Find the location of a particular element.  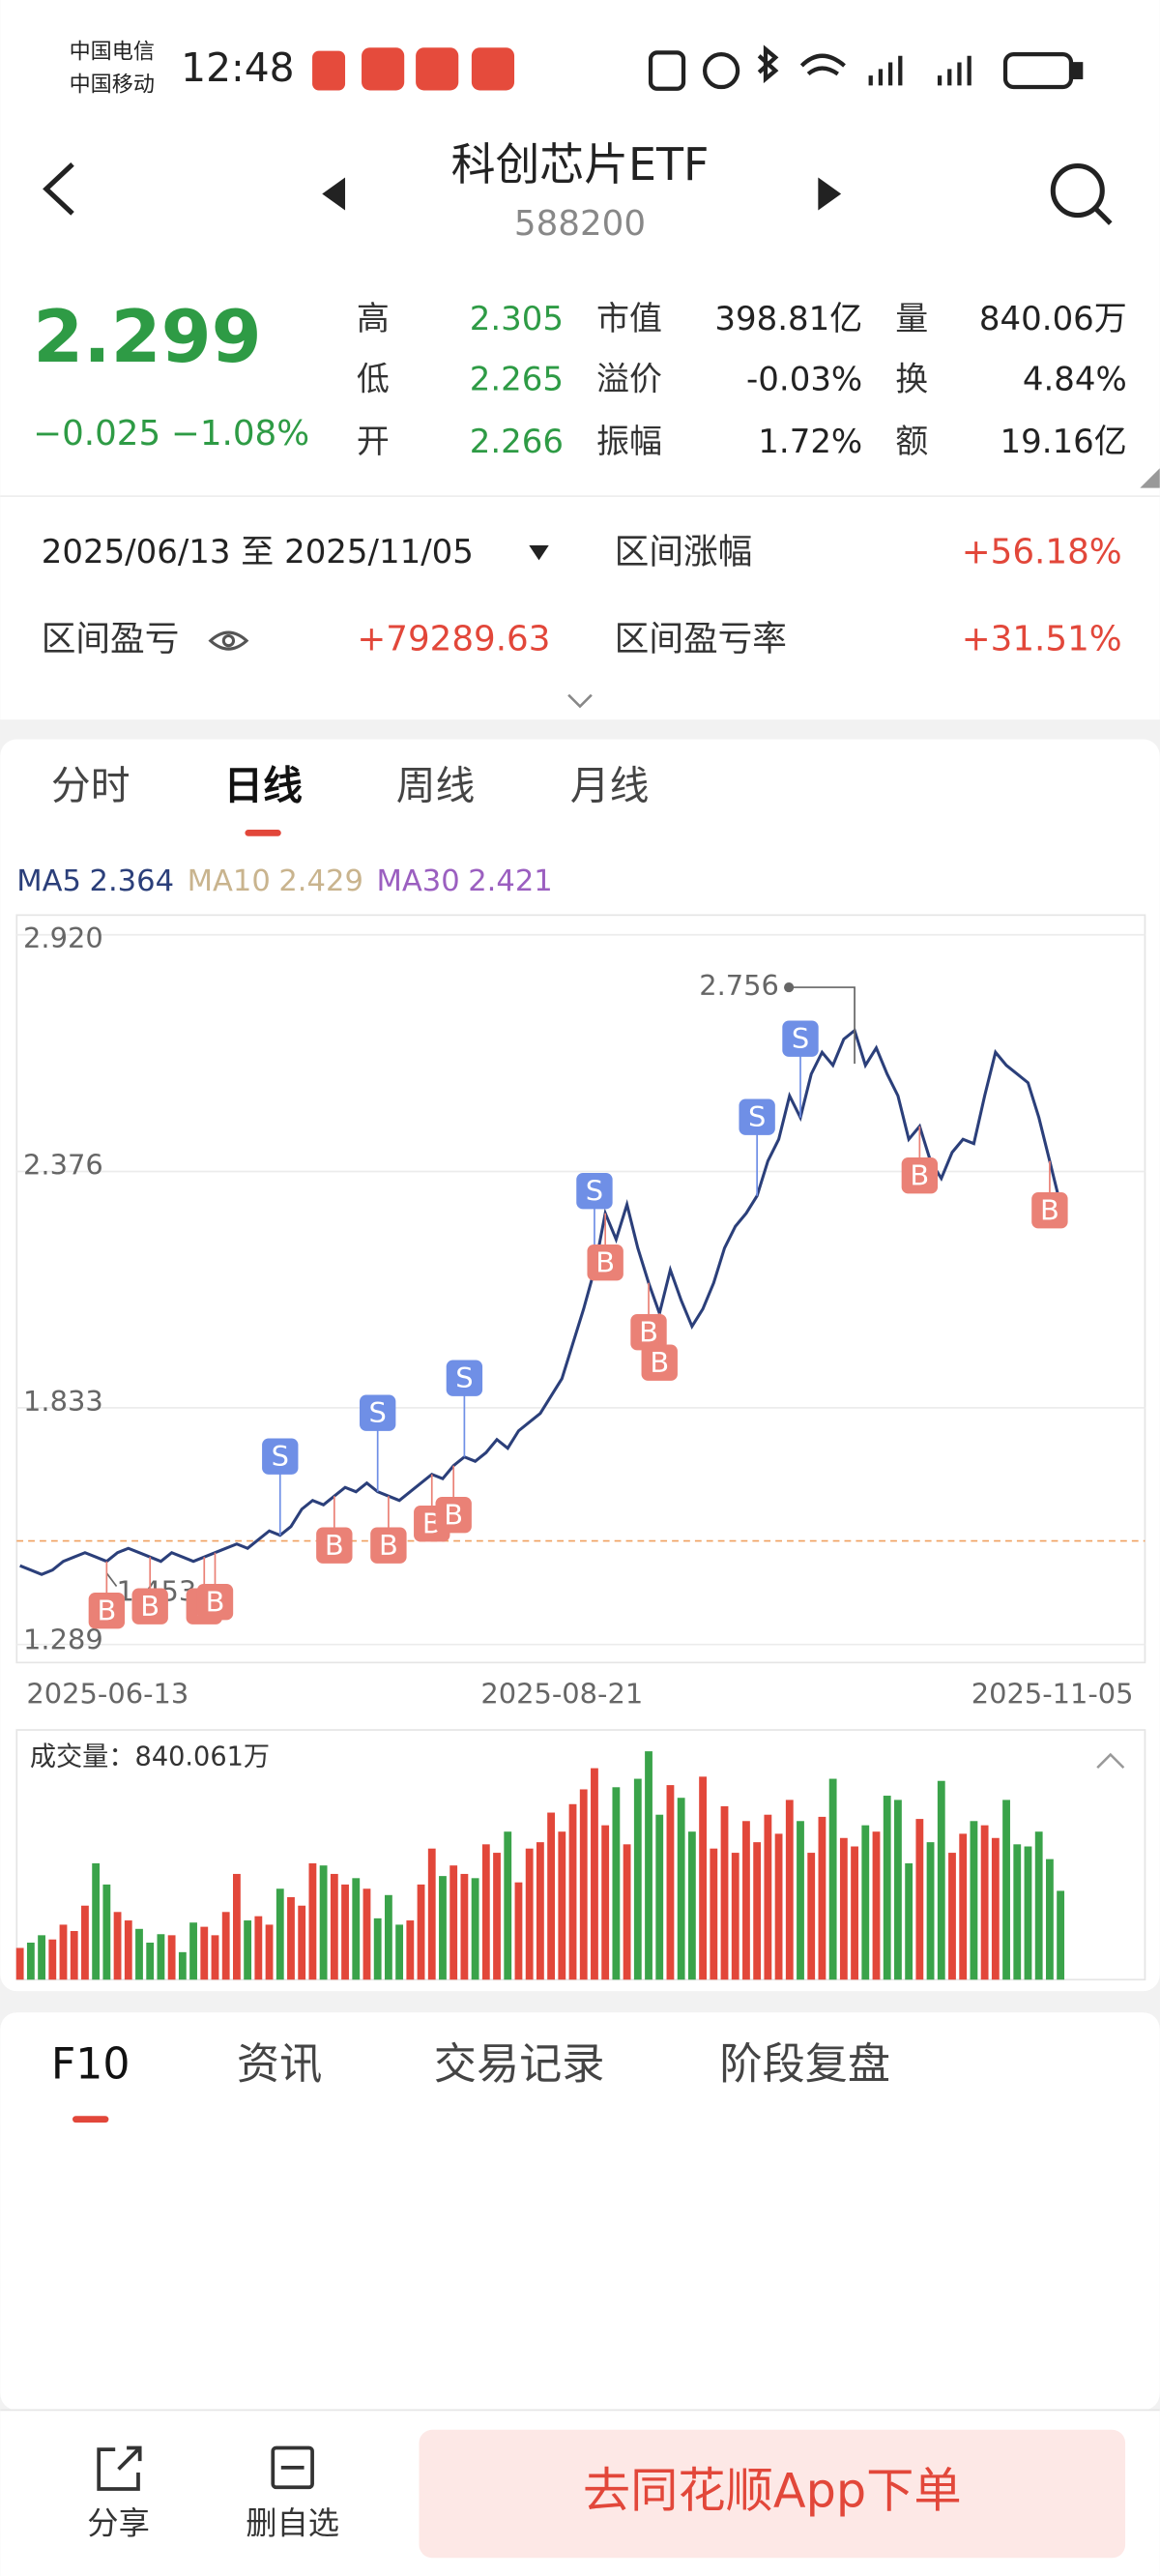

next-button is located at coordinates (830, 194).